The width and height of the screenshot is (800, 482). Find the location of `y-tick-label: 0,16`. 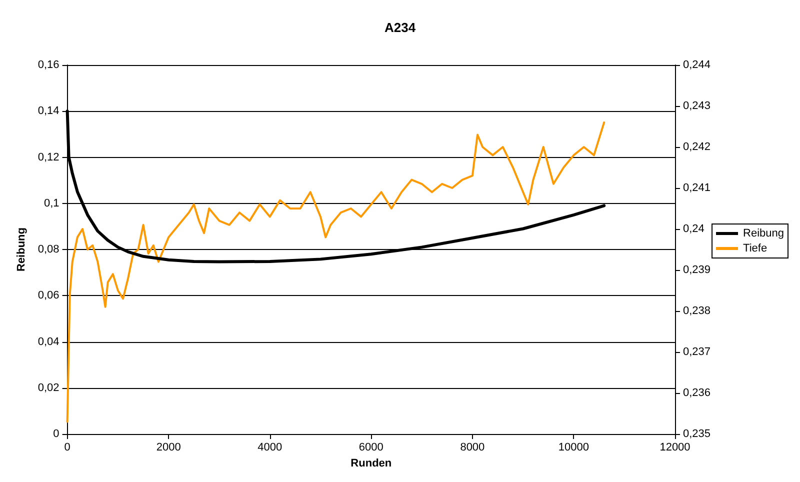

y-tick-label: 0,16 is located at coordinates (49, 65).